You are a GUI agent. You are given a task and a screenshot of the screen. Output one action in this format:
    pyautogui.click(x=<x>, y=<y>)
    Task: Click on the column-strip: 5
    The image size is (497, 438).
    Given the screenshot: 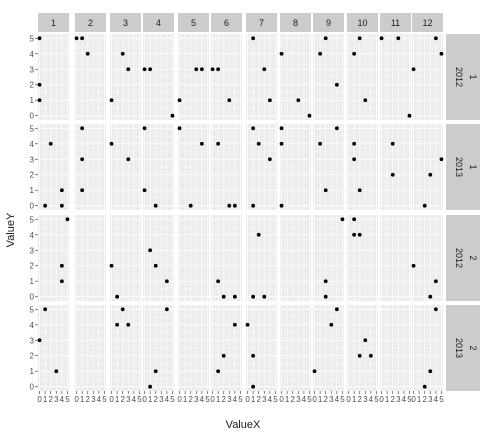 What is the action you would take?
    pyautogui.click(x=193, y=22)
    